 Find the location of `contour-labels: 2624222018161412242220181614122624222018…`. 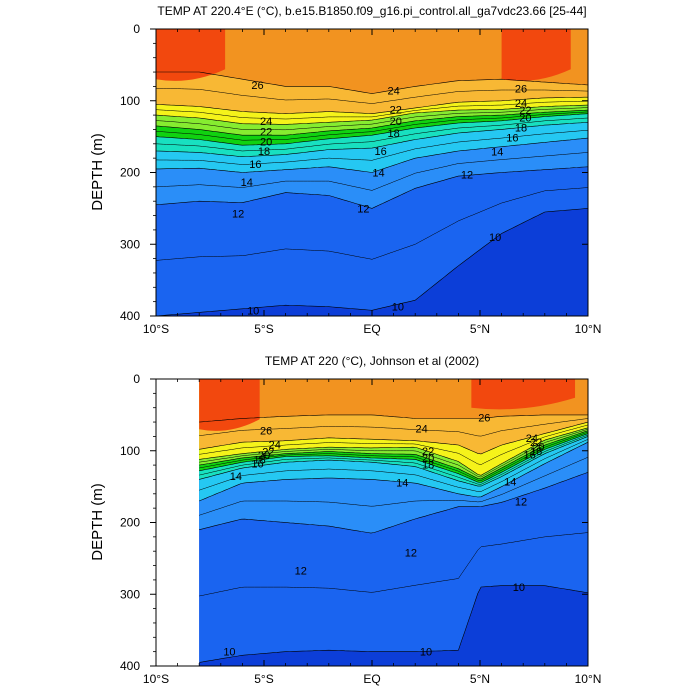

contour-labels: 2624222018161412242220181614122624222018… is located at coordinates (382, 198).